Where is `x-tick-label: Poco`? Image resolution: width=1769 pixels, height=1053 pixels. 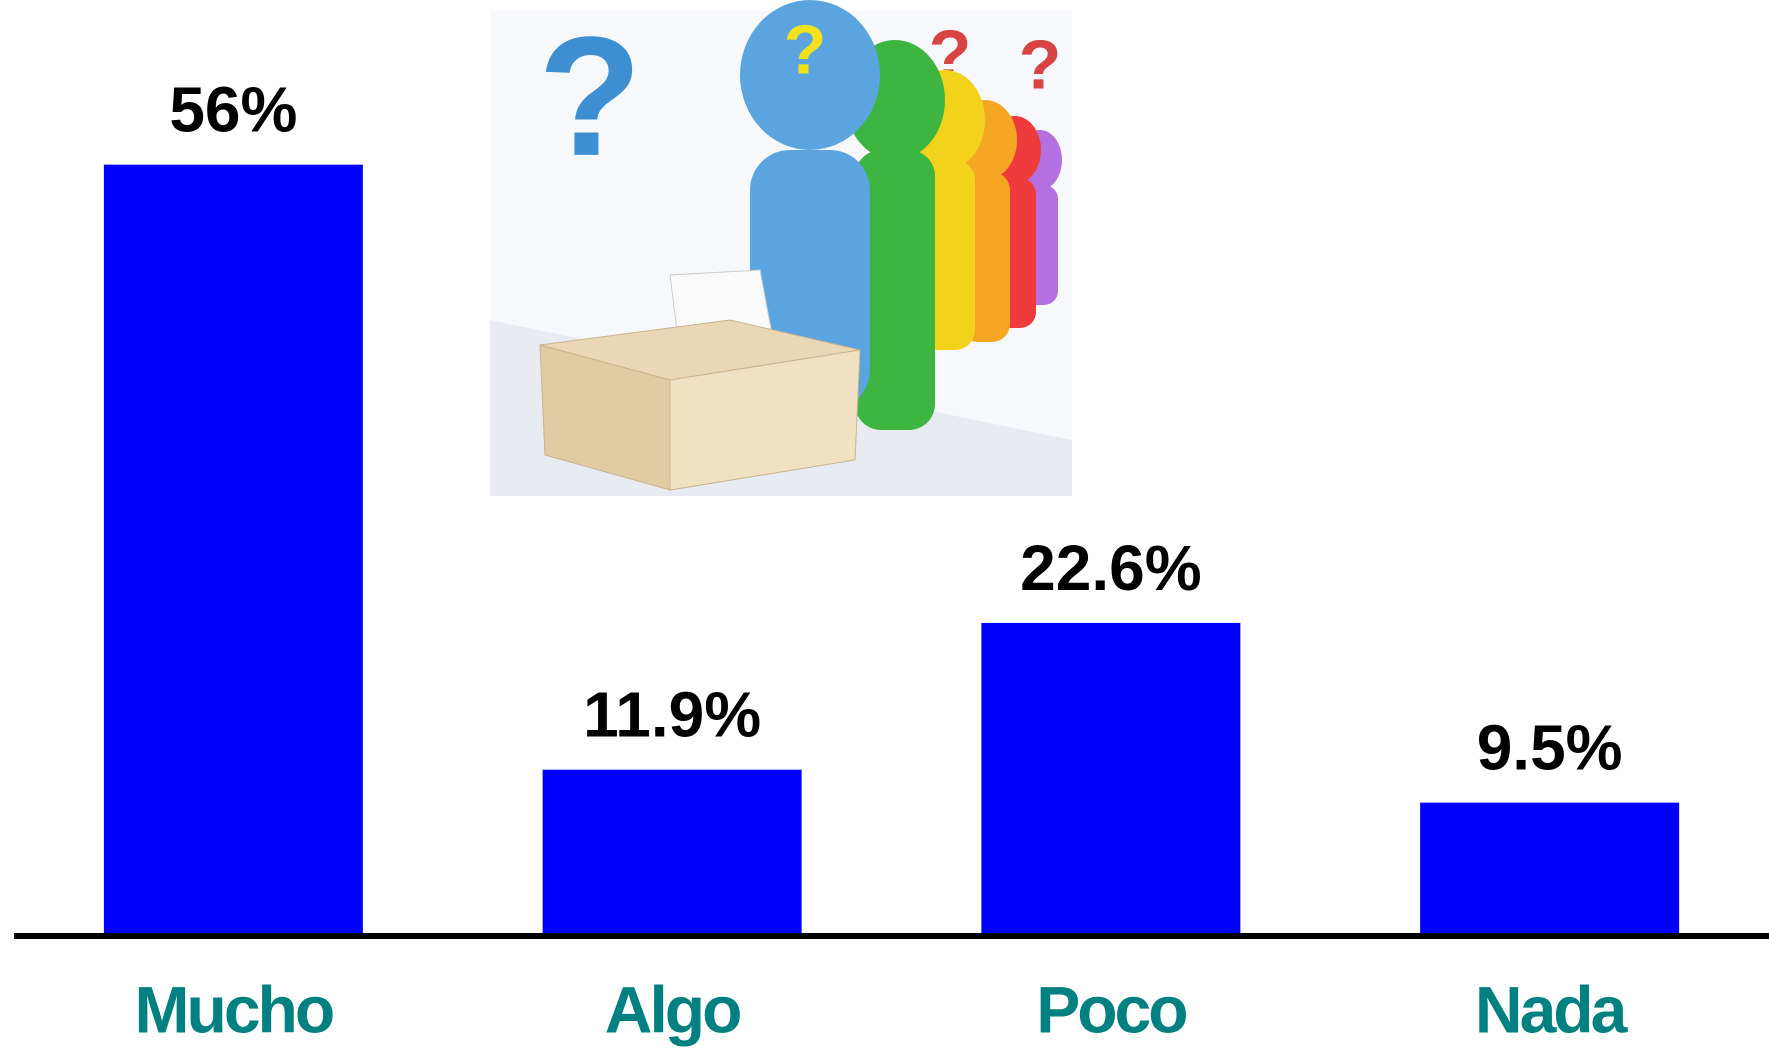 x-tick-label: Poco is located at coordinates (1111, 1009).